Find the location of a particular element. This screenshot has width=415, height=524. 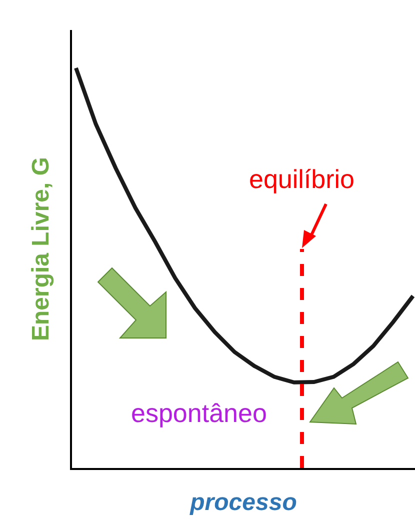

y-axis-title: Energia Livre, G is located at coordinates (41, 249).